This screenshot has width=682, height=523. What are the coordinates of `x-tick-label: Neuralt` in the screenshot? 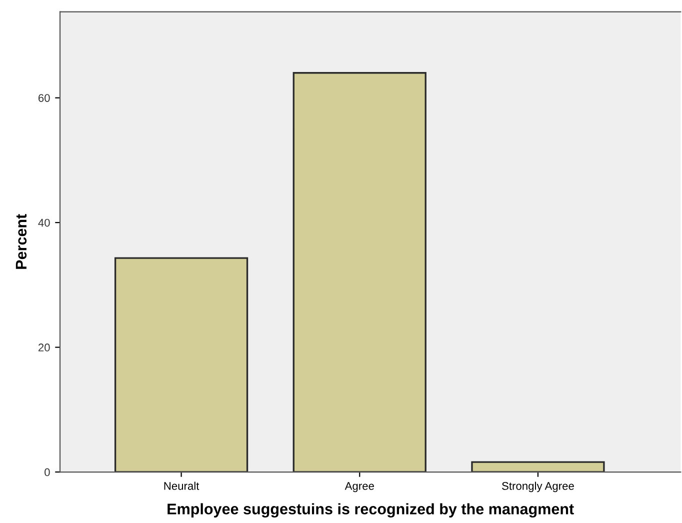 It's located at (182, 486).